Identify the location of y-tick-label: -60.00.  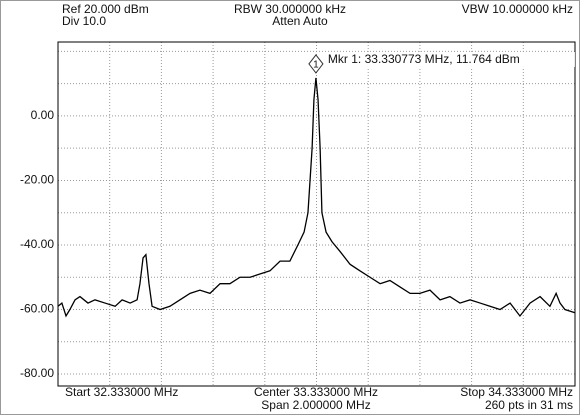
(37, 309).